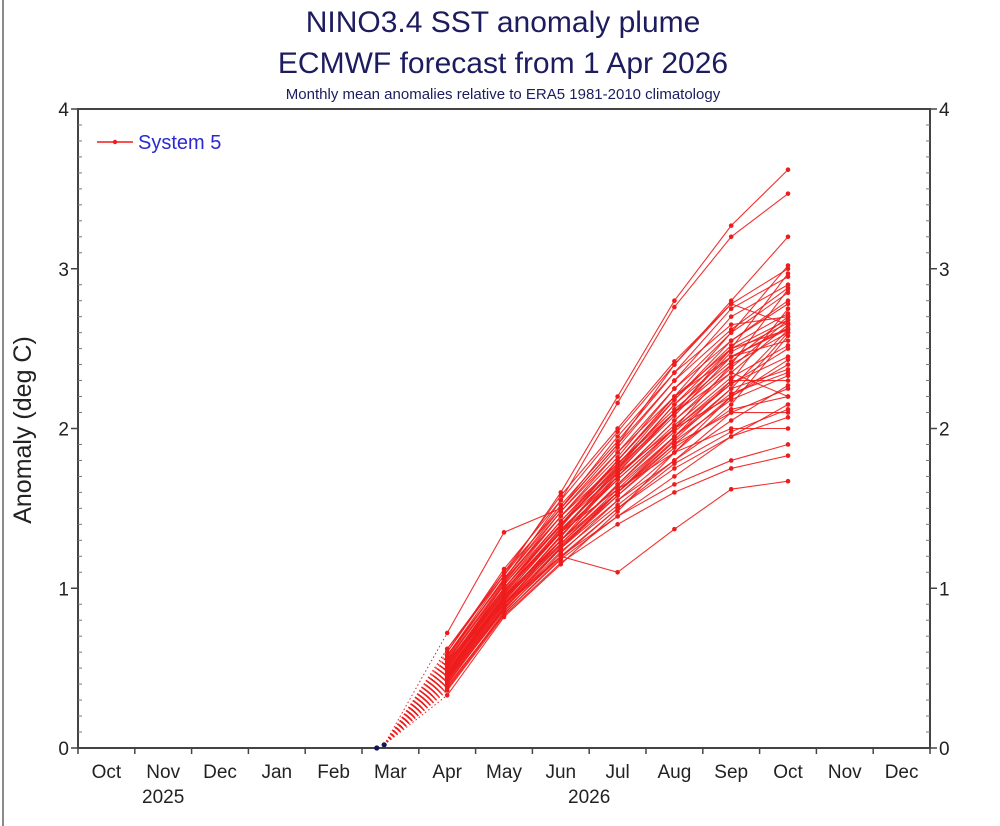  Describe the element at coordinates (504, 772) in the screenshot. I see `x-tick-label: May` at that location.